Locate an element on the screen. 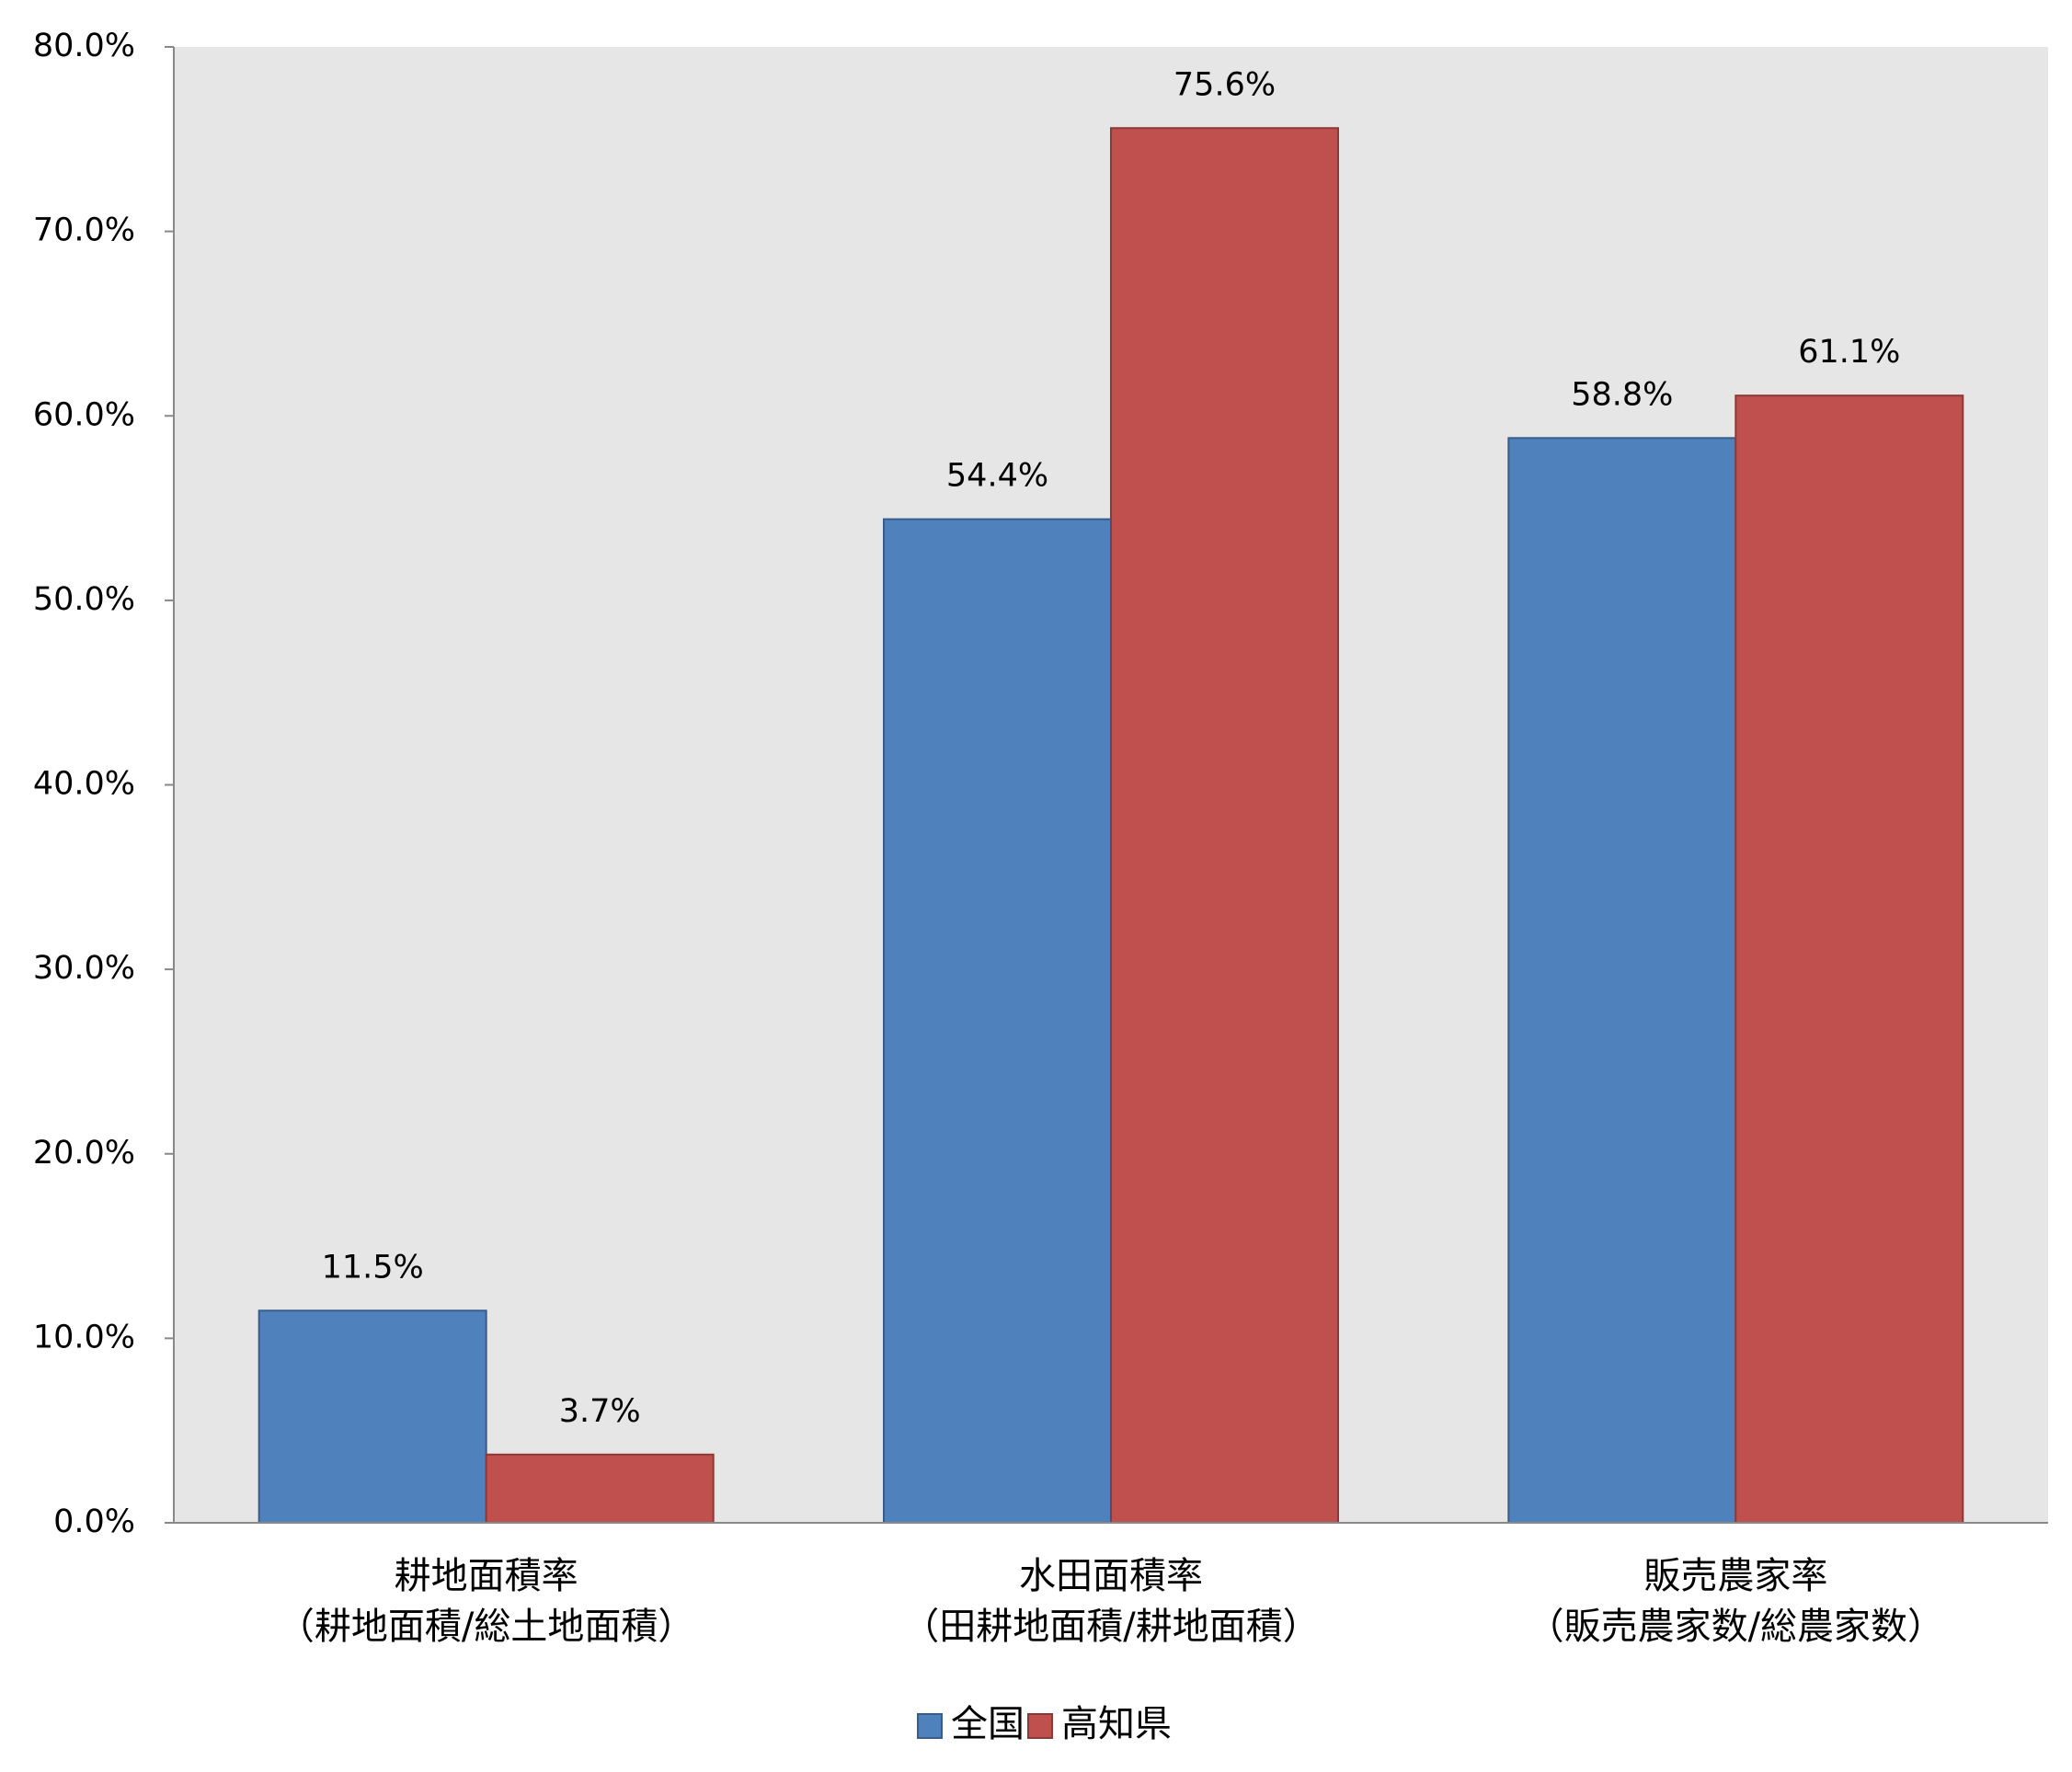 The width and height of the screenshot is (2072, 1772). x-tick-label: 耕地面積率 is located at coordinates (486, 1576).